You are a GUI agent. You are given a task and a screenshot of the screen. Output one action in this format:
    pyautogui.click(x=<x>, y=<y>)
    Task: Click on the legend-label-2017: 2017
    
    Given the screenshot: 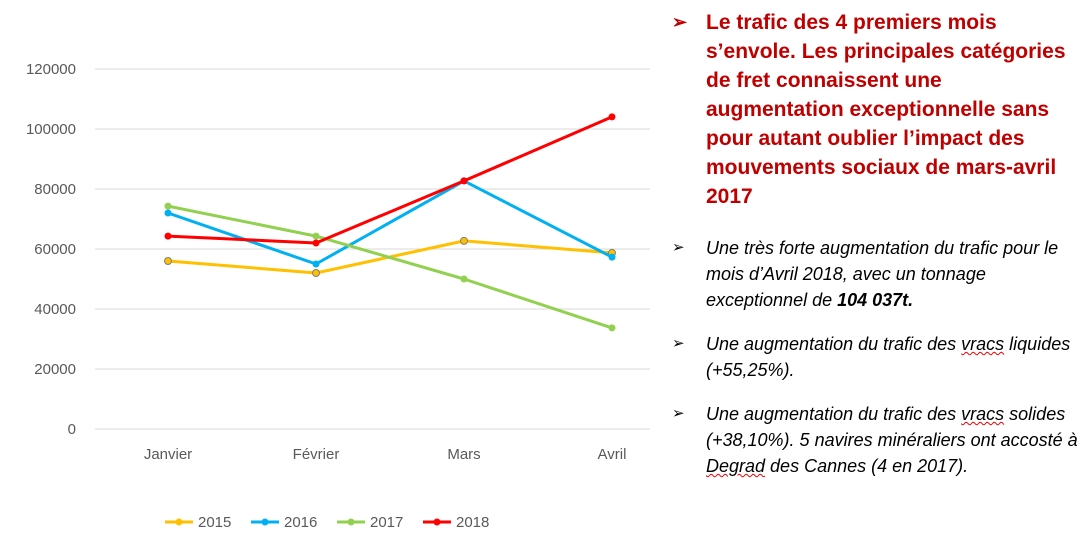 What is the action you would take?
    pyautogui.click(x=386, y=522)
    